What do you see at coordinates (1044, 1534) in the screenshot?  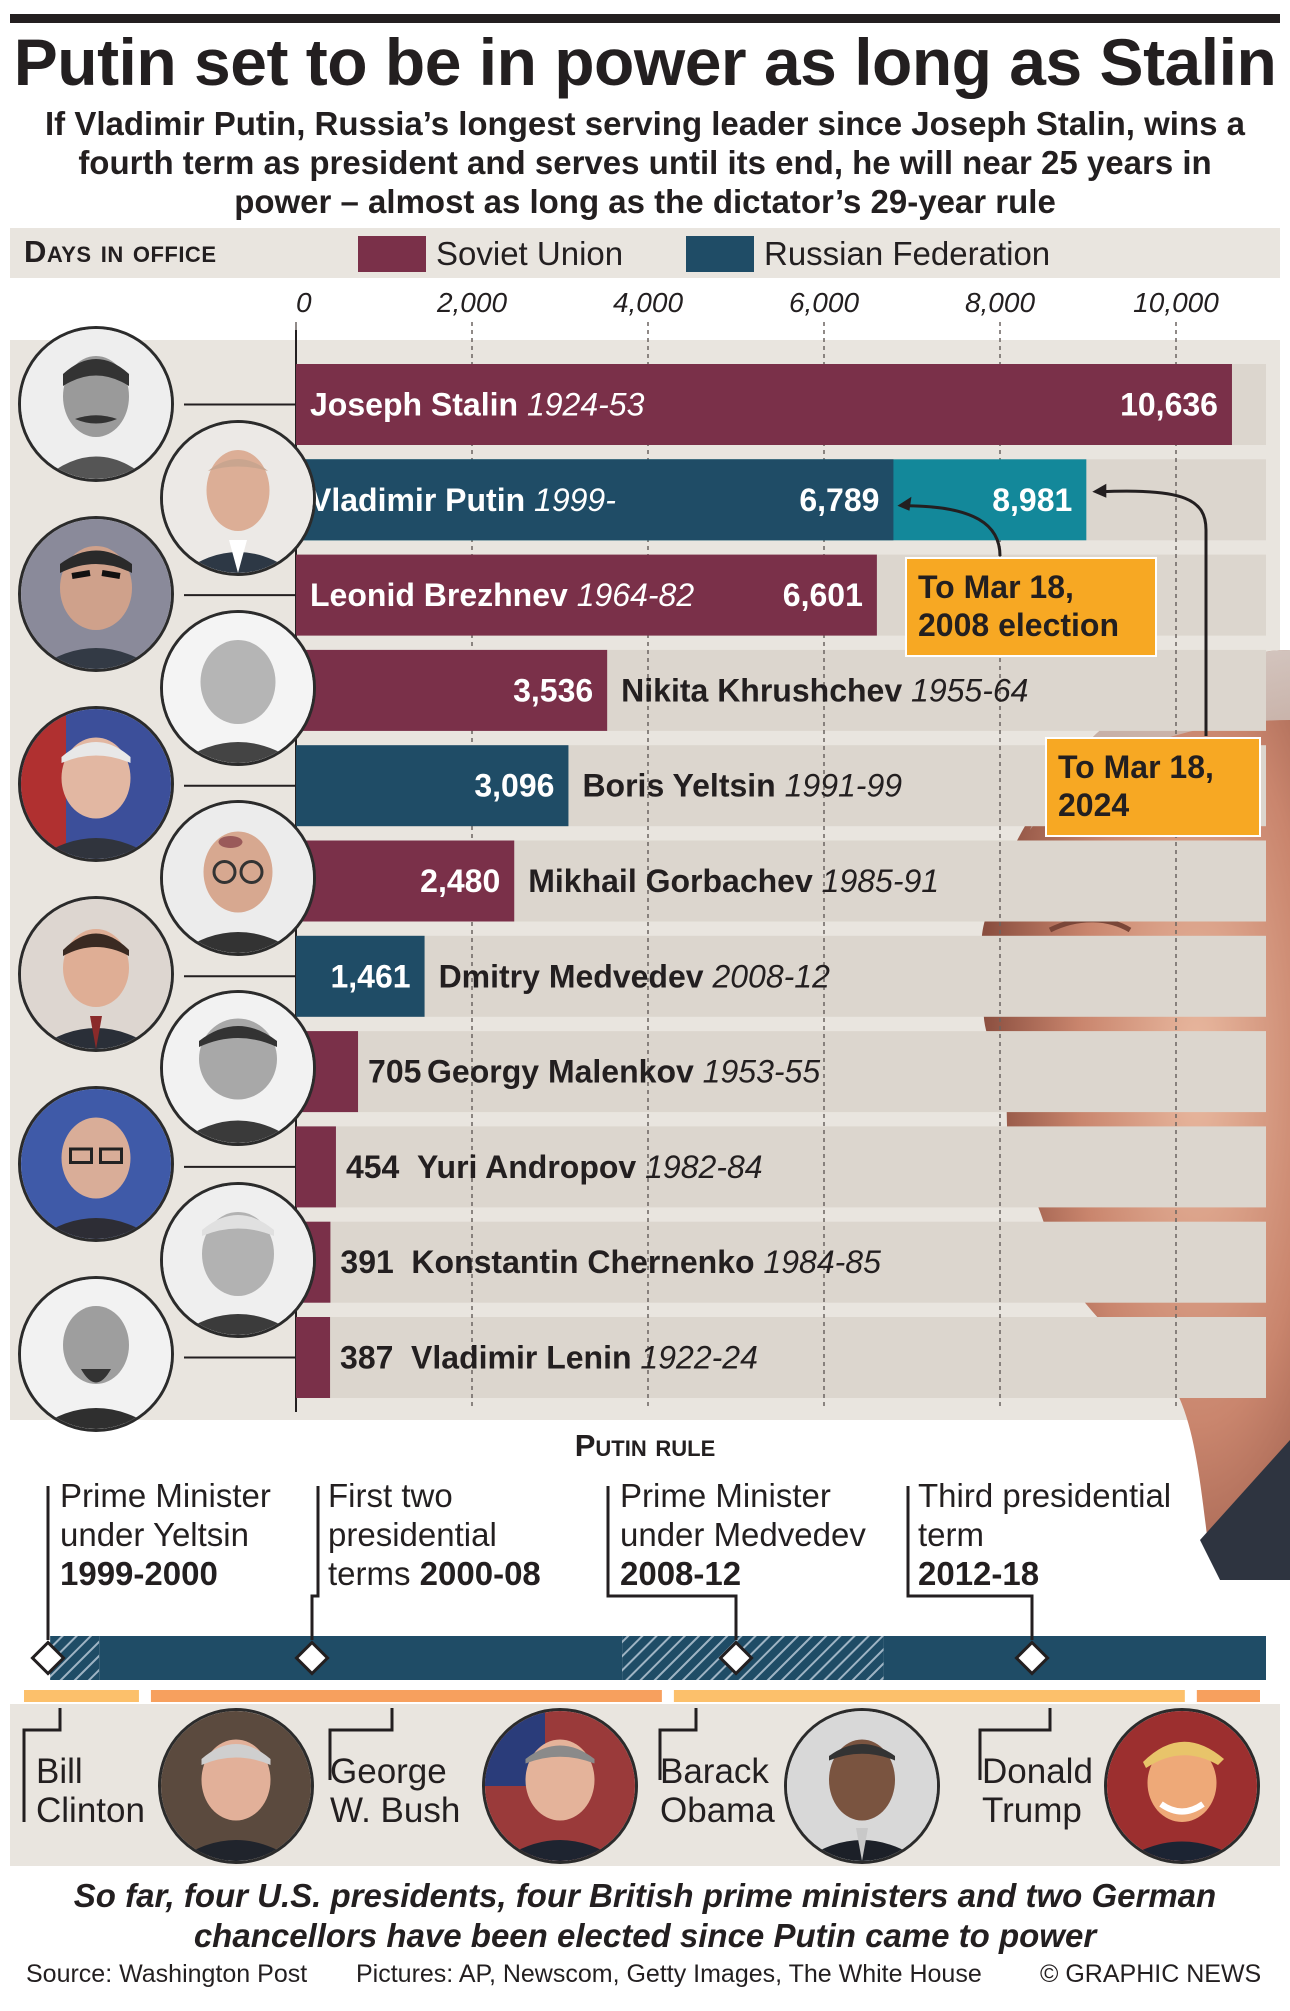 I see `period-third-term: Third presidential term 2012-18` at bounding box center [1044, 1534].